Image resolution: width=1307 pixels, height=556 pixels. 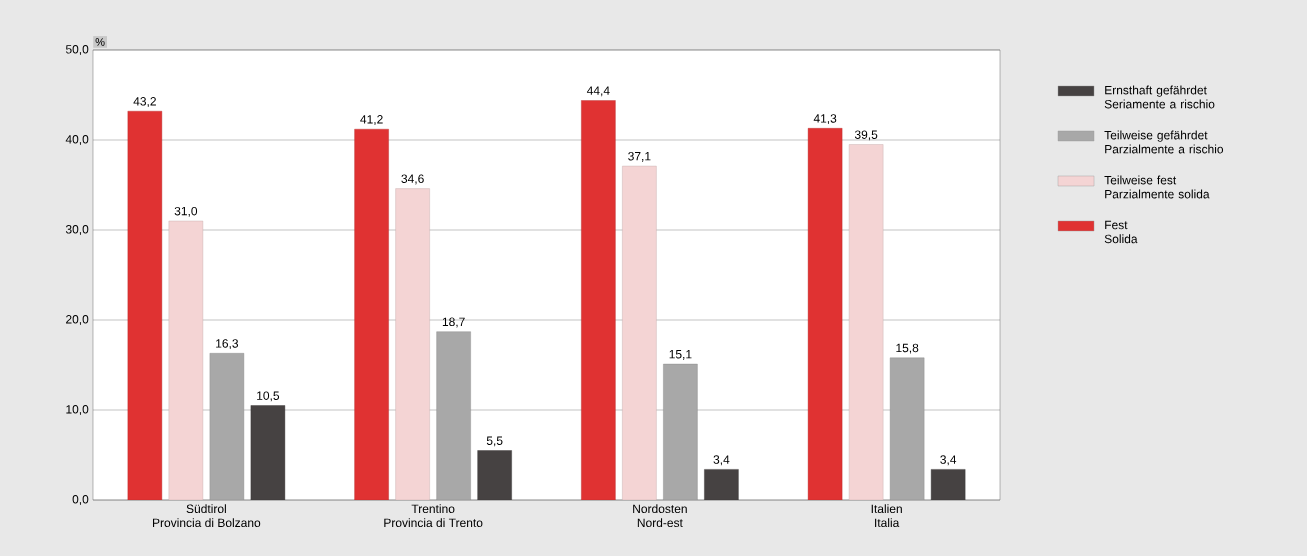 I want to click on x-tick-label: Nordosten Nord-est, so click(x=660, y=516).